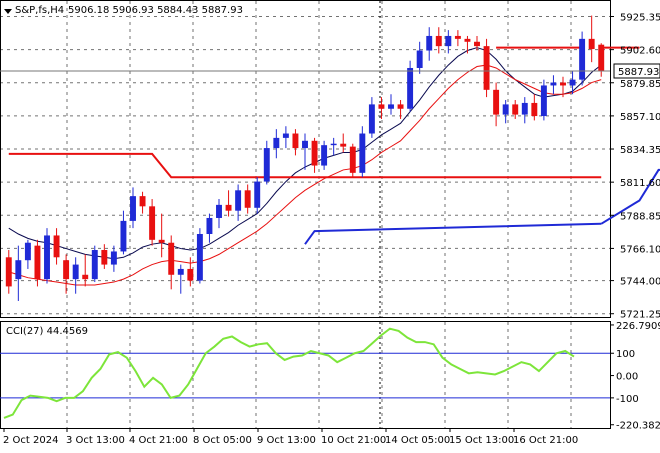  I want to click on cci-tick-label: 100, so click(625, 354).